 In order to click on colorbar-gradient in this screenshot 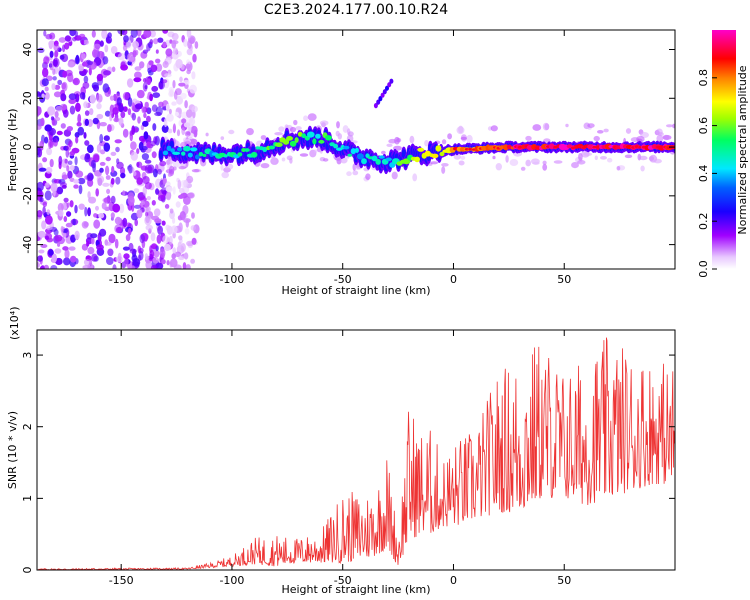, I will do `click(724, 149)`.